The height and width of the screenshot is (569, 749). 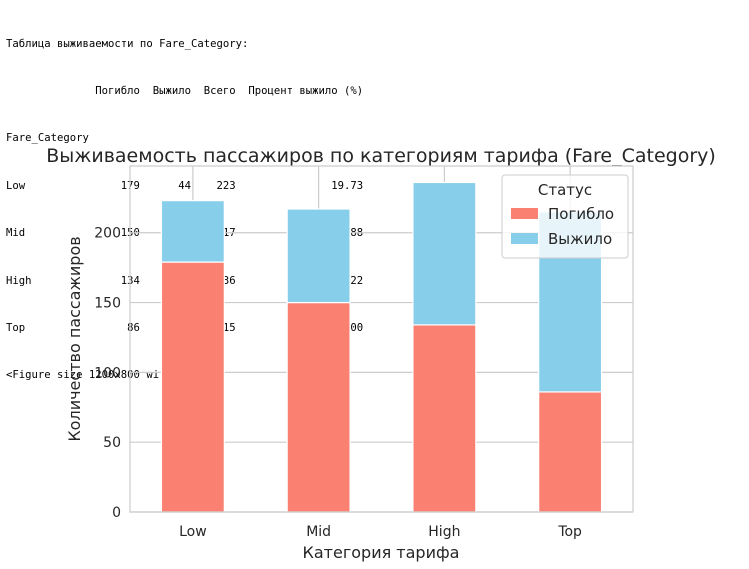 What do you see at coordinates (565, 190) in the screenshot?
I see `legend-title: Статус` at bounding box center [565, 190].